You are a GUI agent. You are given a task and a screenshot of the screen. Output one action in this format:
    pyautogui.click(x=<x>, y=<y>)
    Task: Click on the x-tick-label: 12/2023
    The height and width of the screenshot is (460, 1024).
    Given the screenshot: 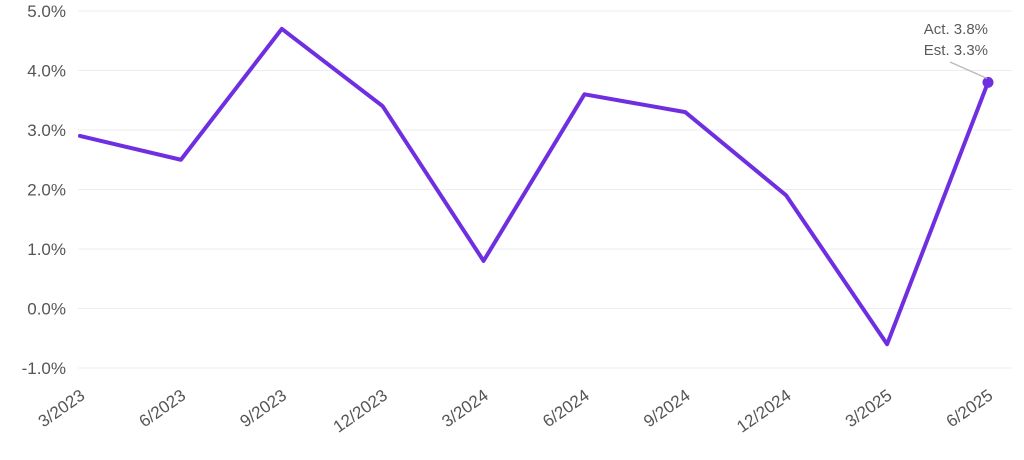 What is the action you would take?
    pyautogui.click(x=360, y=411)
    